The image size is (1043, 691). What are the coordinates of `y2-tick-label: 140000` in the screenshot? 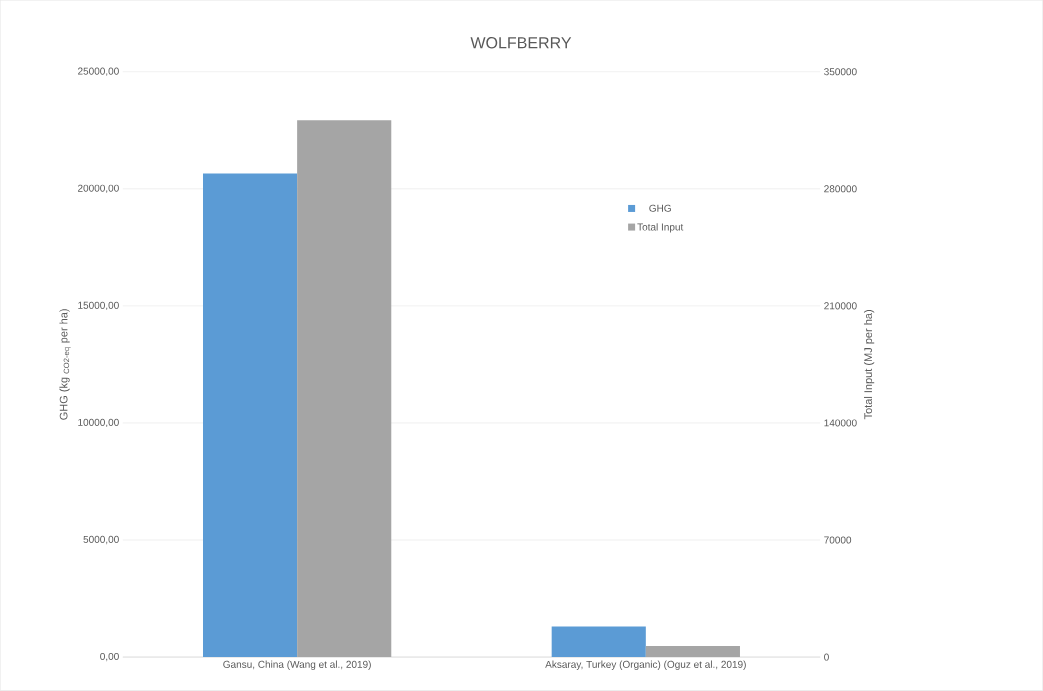 It's located at (840, 423).